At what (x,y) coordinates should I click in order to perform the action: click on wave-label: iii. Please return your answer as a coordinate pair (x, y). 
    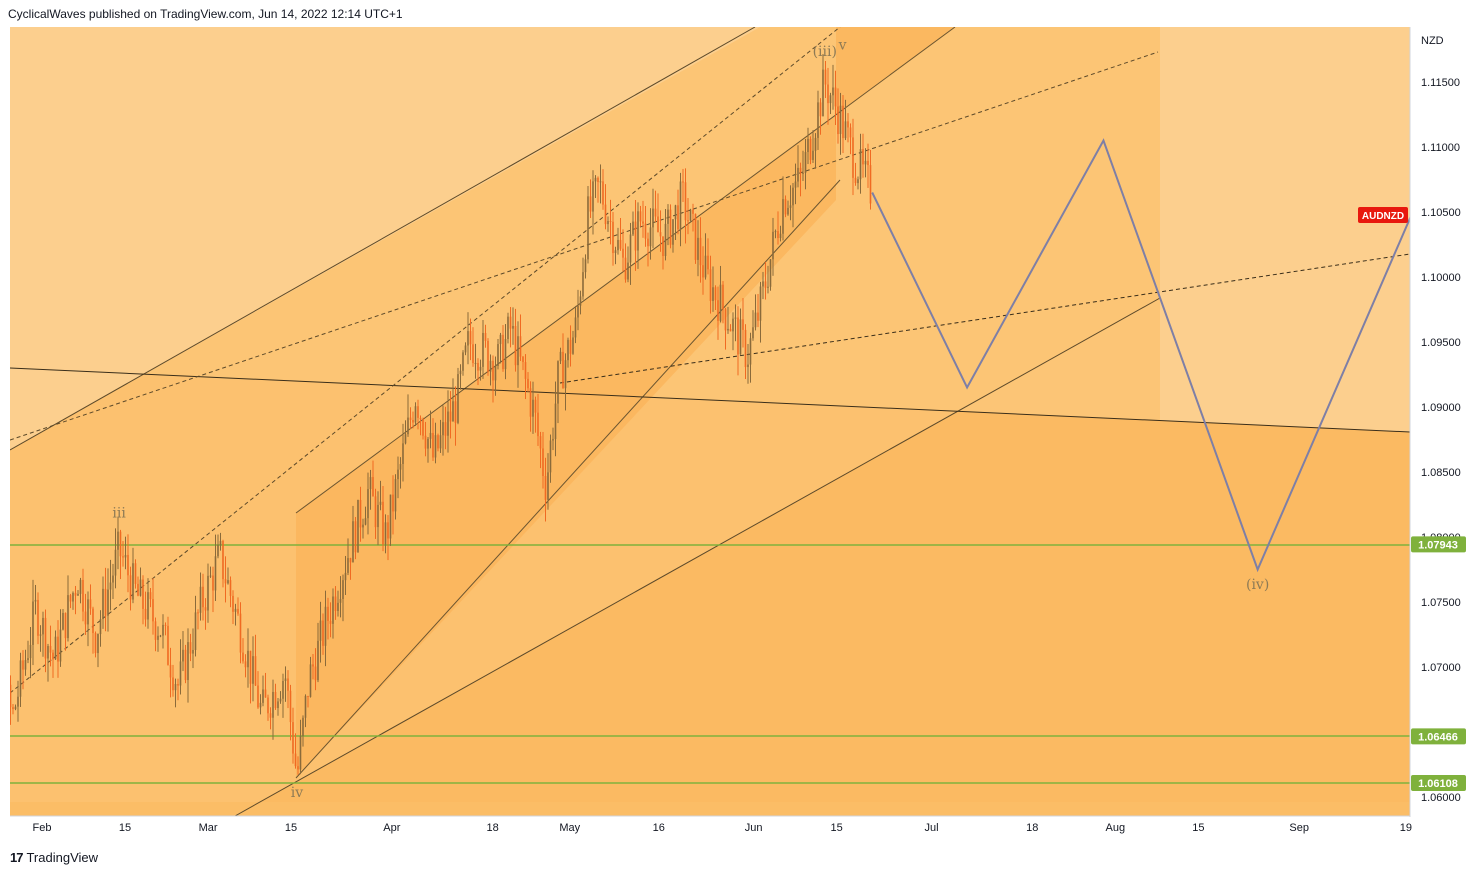
    Looking at the image, I should click on (119, 514).